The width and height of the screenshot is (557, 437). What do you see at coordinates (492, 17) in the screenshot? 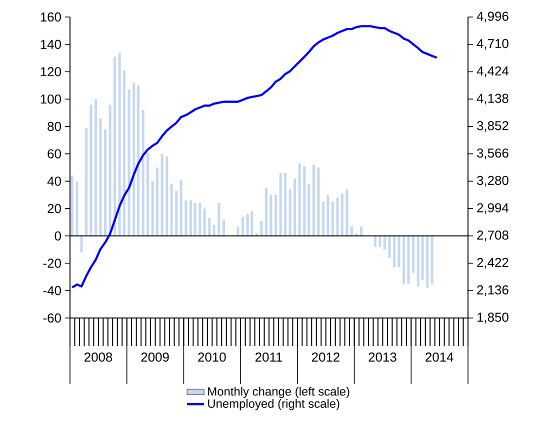
I see `y2-tick-label: 4,996` at bounding box center [492, 17].